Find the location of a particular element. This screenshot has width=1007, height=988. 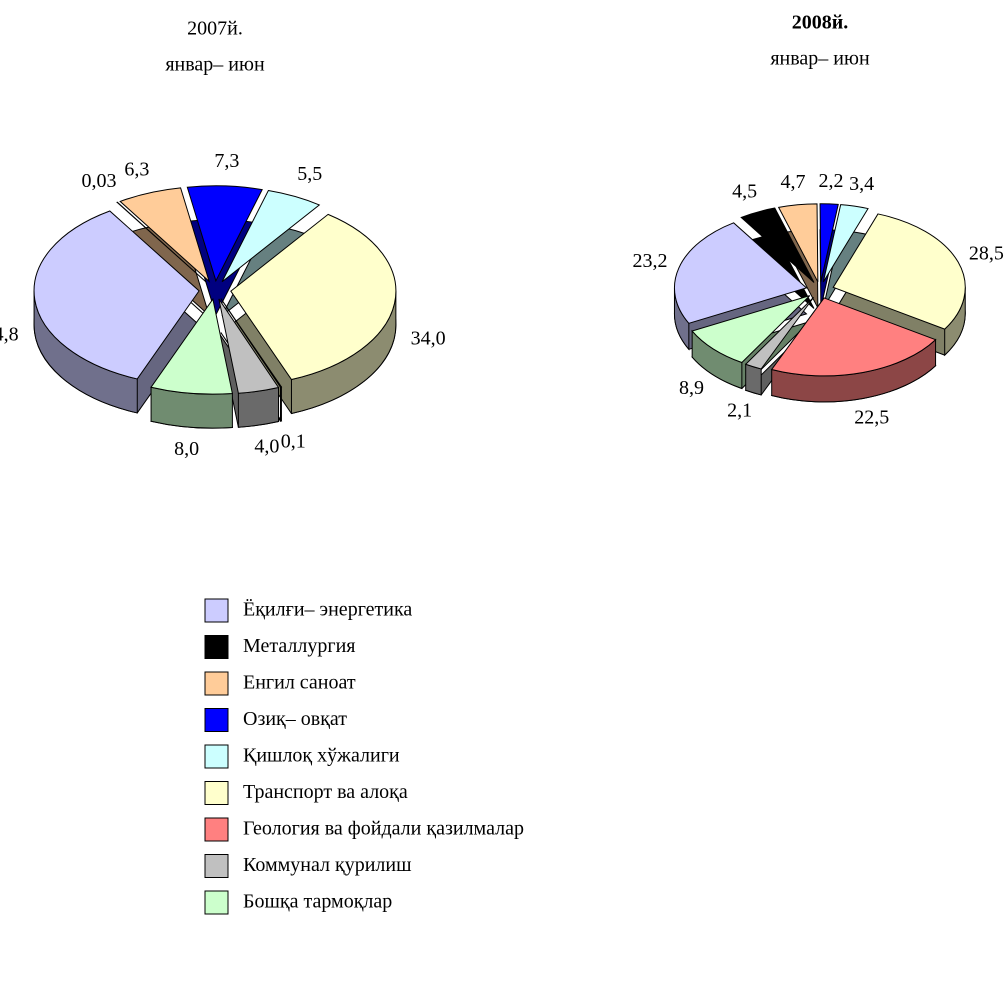

data-label: 0,03 is located at coordinates (98, 181).